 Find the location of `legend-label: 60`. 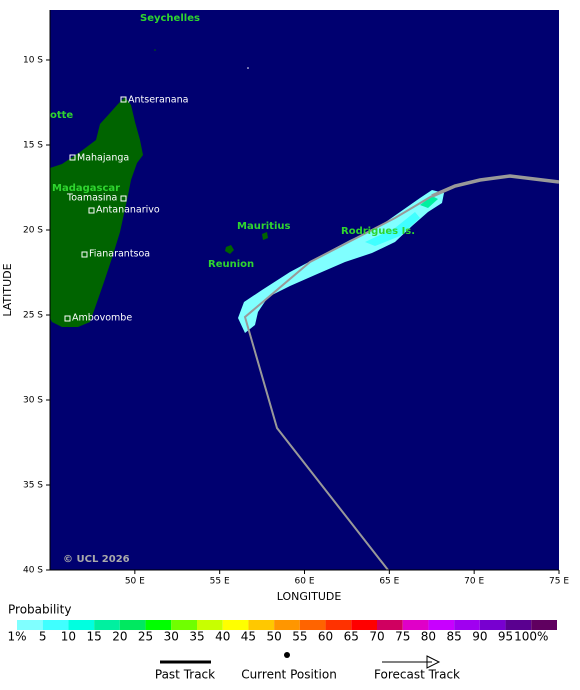

legend-label: 60 is located at coordinates (325, 637).